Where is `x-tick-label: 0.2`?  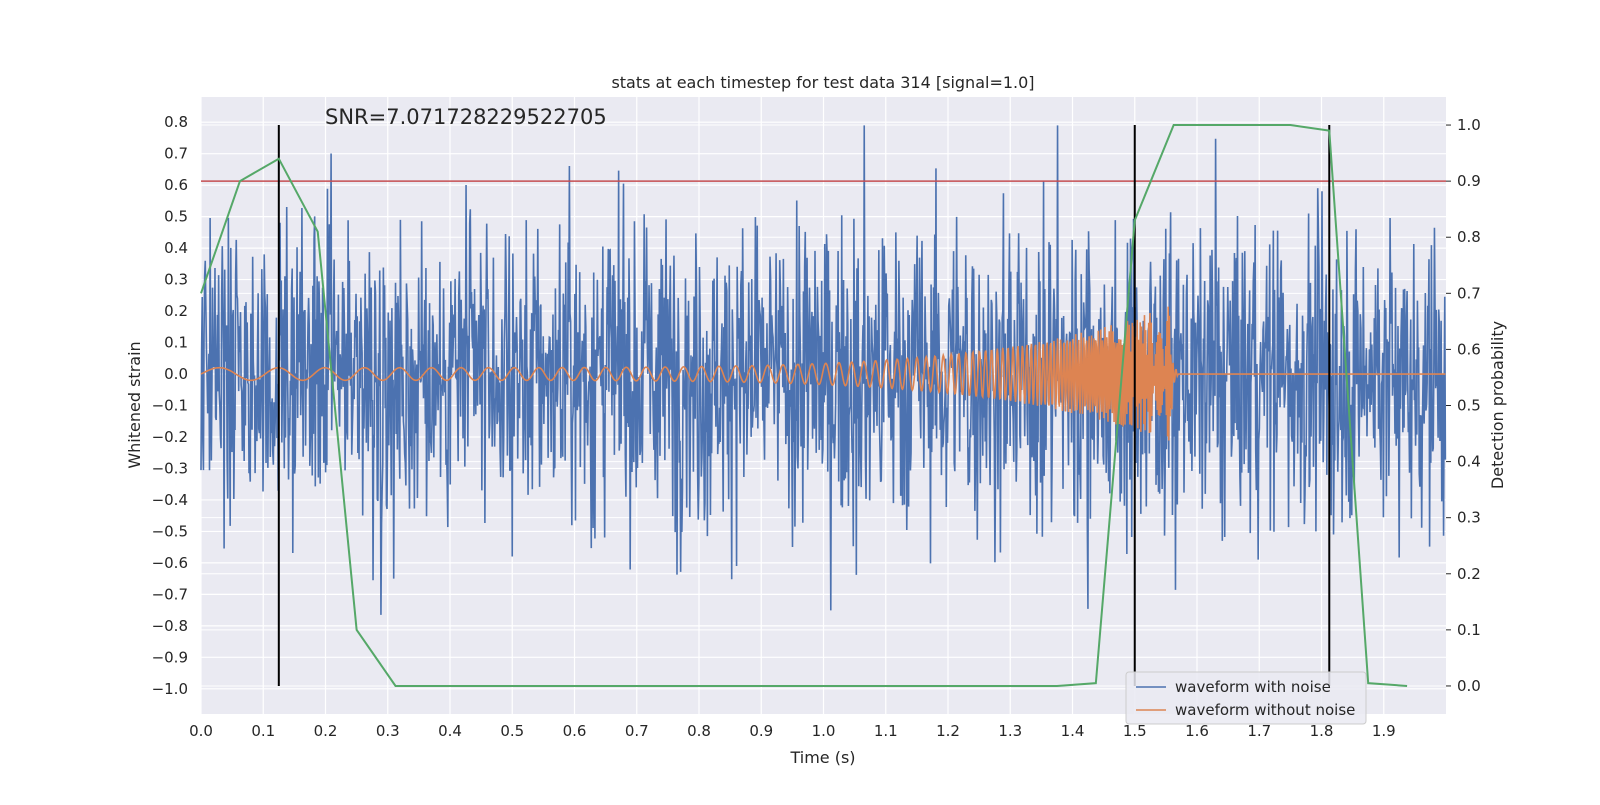
x-tick-label: 0.2 is located at coordinates (326, 731).